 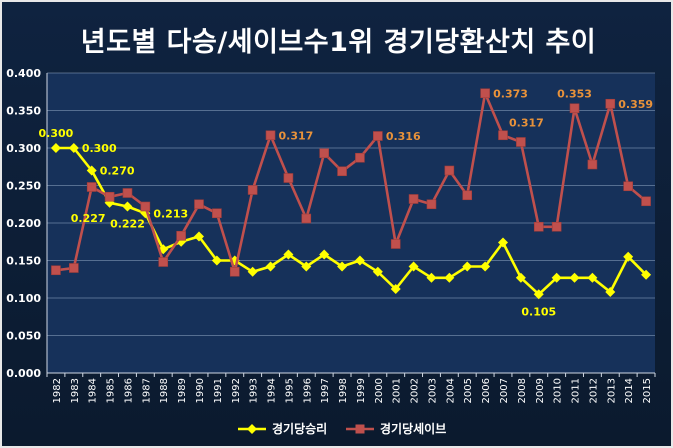 What do you see at coordinates (325, 390) in the screenshot?
I see `x-tick-label: 1997` at bounding box center [325, 390].